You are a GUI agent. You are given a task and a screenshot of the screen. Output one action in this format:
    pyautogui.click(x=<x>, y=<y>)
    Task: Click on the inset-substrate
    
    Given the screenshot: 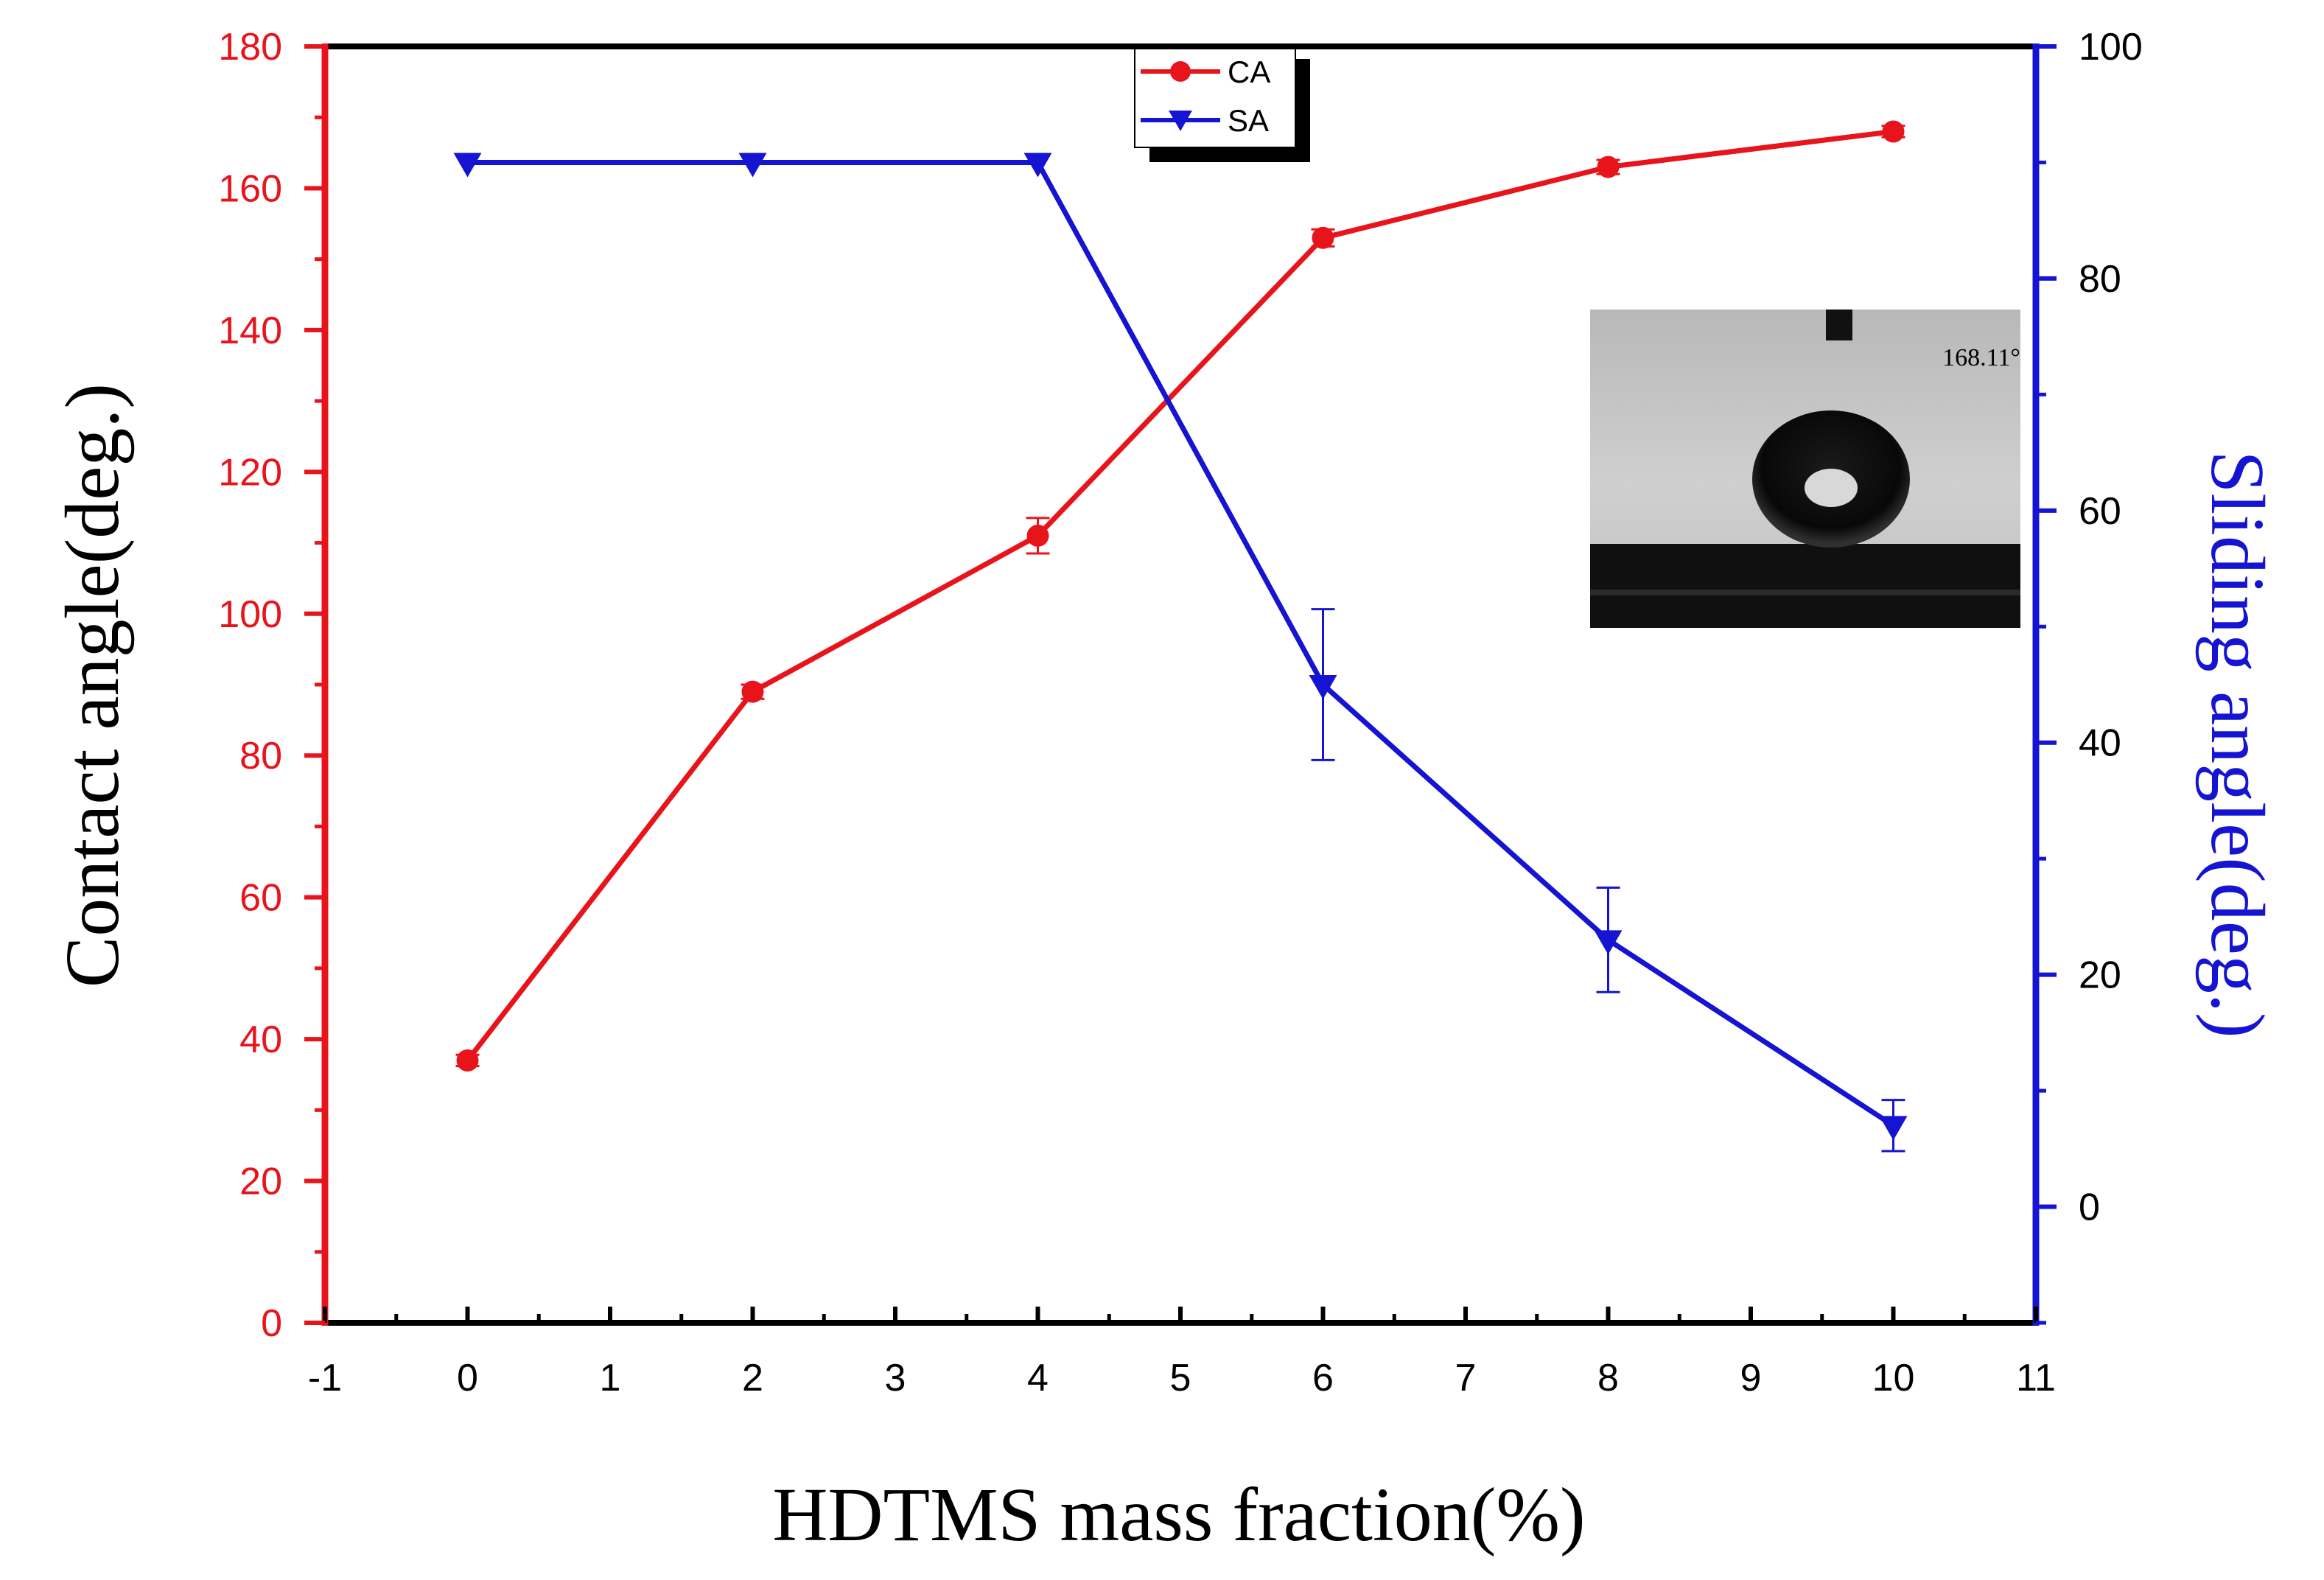 What is the action you would take?
    pyautogui.click(x=1805, y=586)
    